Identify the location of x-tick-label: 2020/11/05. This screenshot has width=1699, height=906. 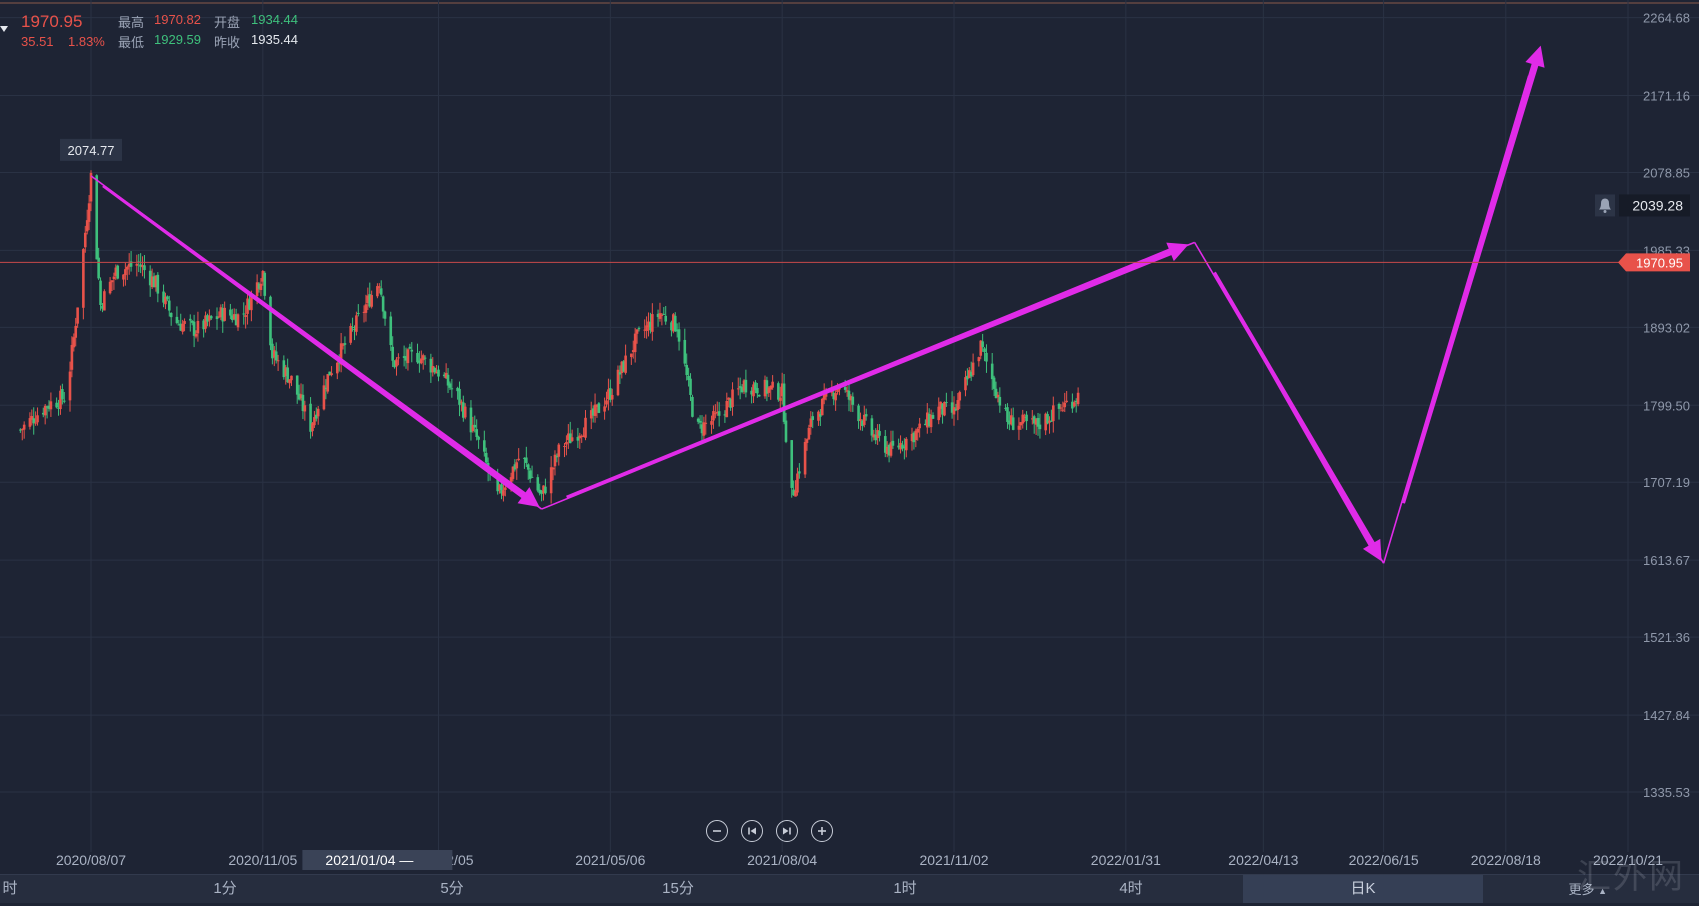
(262, 860).